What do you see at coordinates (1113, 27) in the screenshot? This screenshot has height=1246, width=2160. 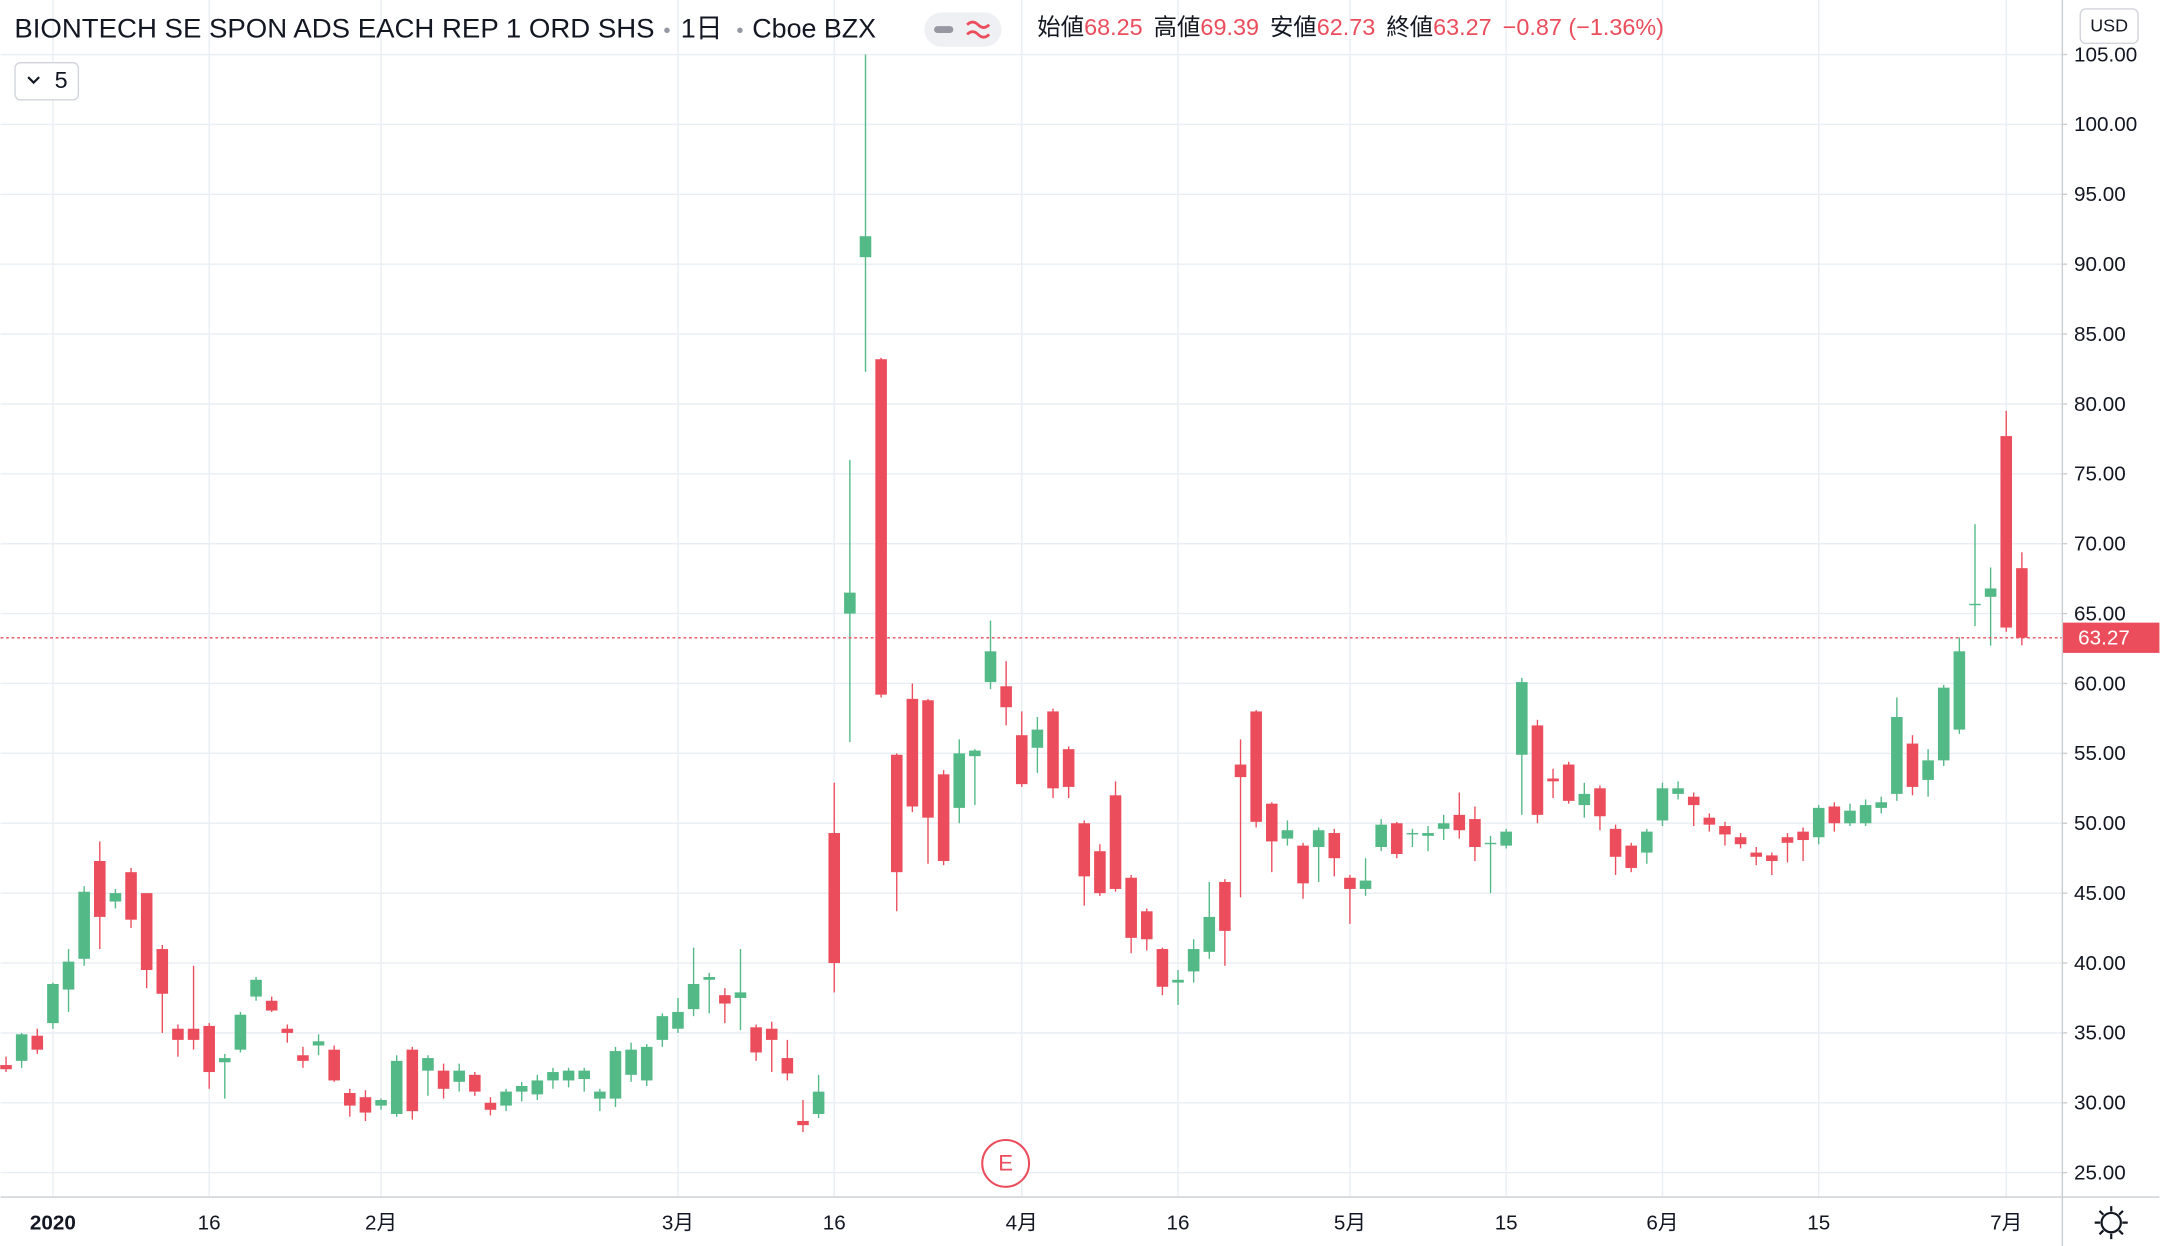 I see `open-value: 68.25` at bounding box center [1113, 27].